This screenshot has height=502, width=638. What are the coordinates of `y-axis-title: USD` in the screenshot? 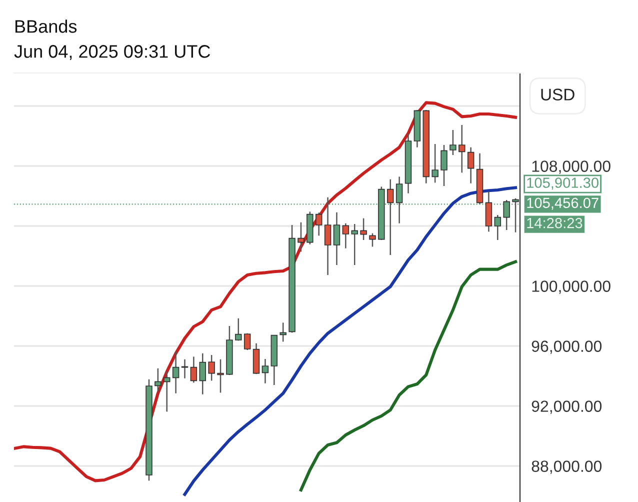 It's located at (557, 94).